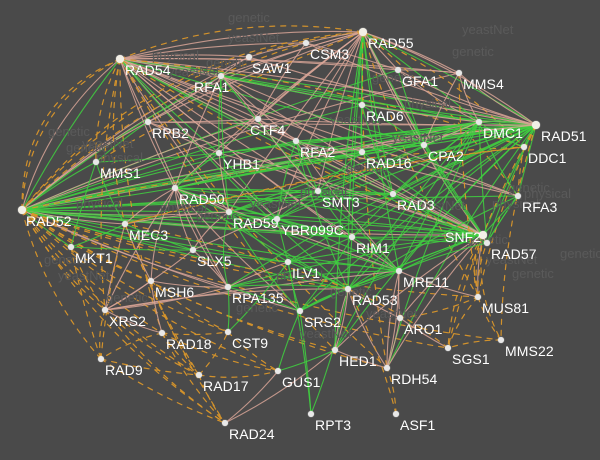  I want to click on graph-node-mms4, so click(459, 73).